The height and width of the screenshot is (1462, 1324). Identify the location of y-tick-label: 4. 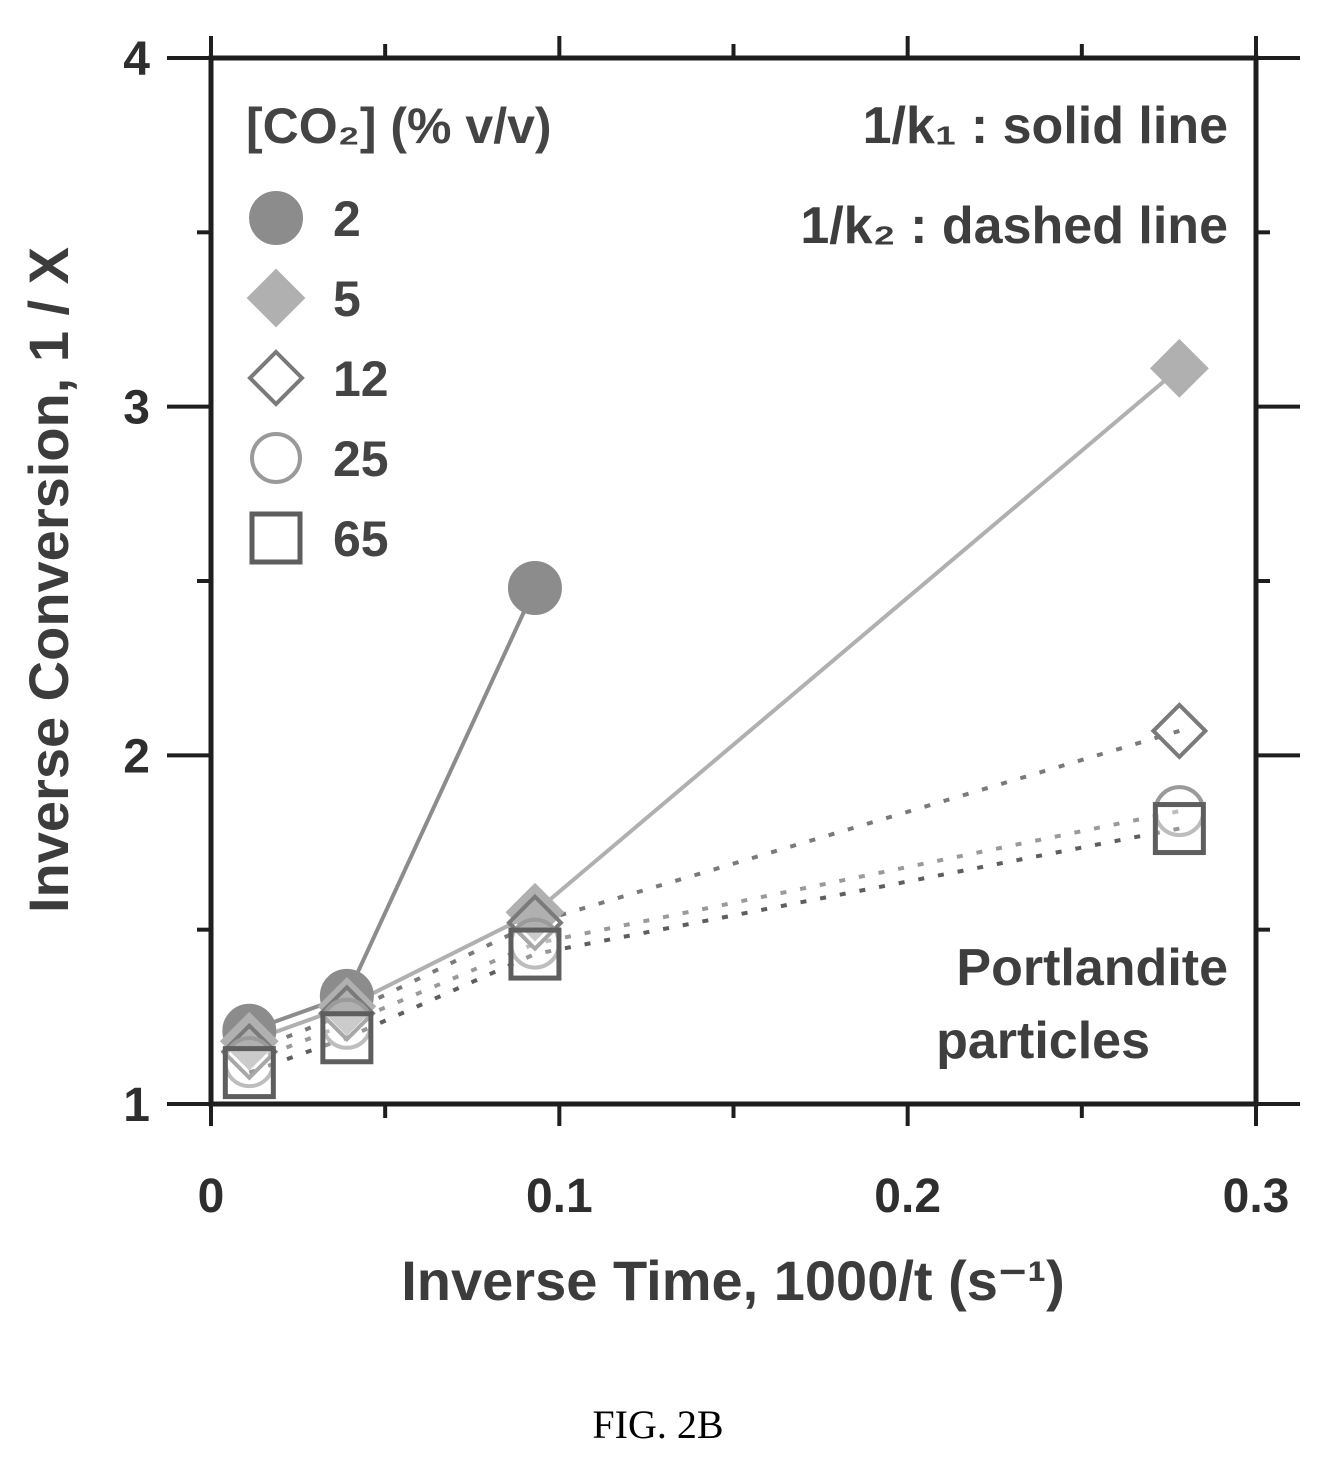
(136, 59).